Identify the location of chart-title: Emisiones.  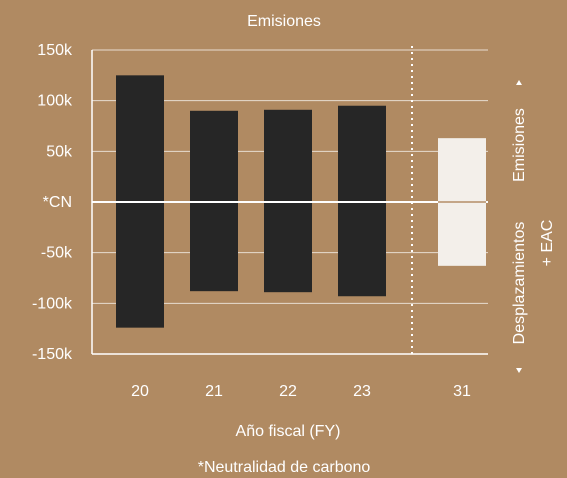
(284, 21).